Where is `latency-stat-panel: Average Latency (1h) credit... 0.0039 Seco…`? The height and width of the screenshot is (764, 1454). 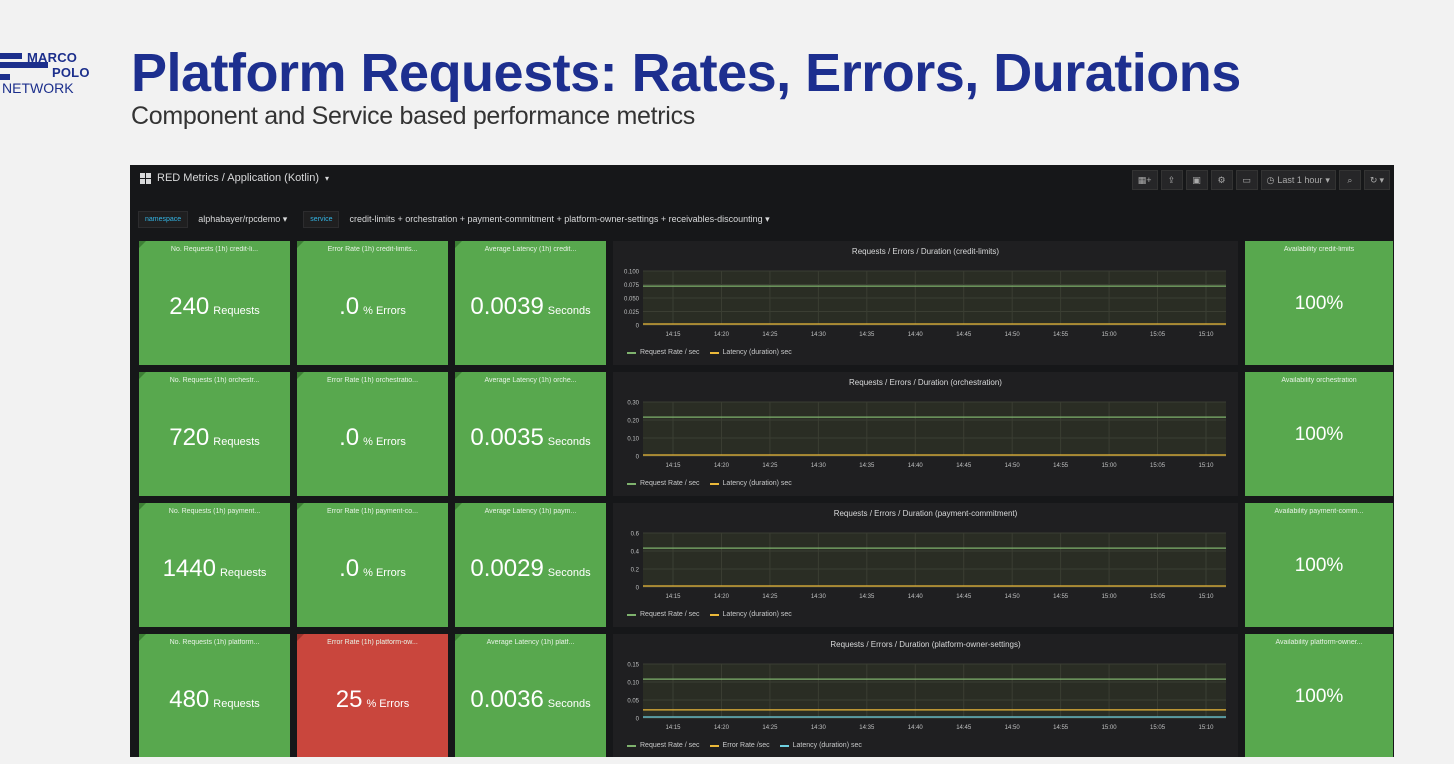
latency-stat-panel: Average Latency (1h) credit... 0.0039 Seco… is located at coordinates (530, 303).